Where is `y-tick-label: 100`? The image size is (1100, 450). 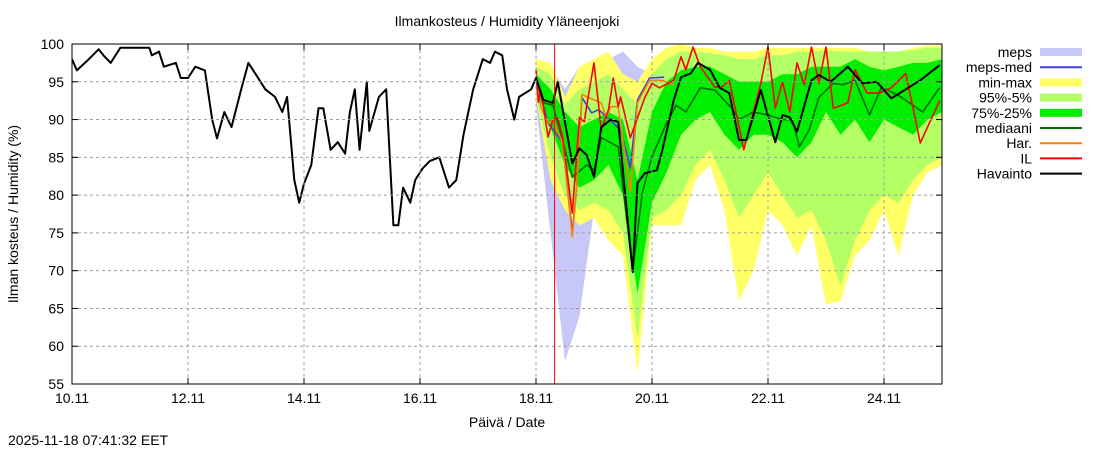 y-tick-label: 100 is located at coordinates (53, 44).